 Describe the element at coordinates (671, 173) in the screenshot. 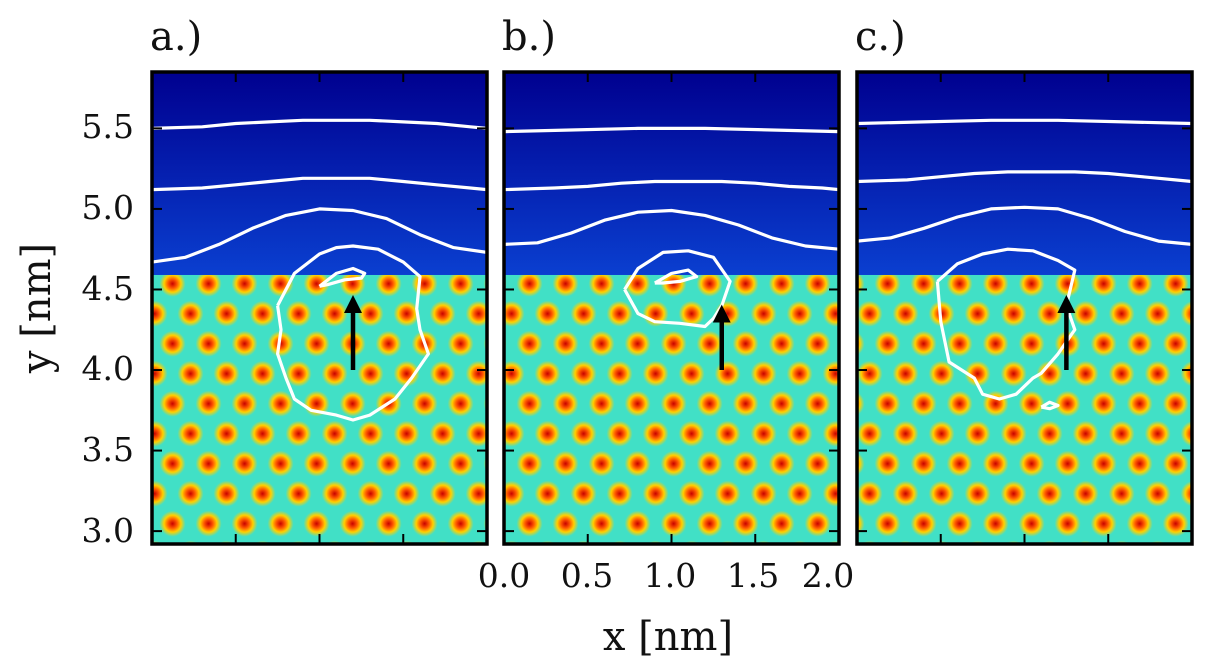

I see `liquid-region` at that location.